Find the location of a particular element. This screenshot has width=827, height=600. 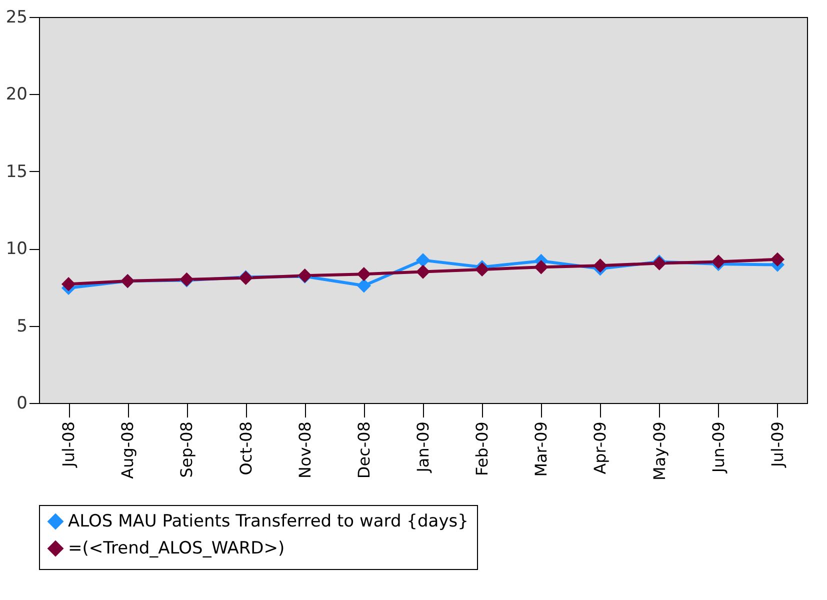

x-tick-label: Aug-08 is located at coordinates (128, 450).